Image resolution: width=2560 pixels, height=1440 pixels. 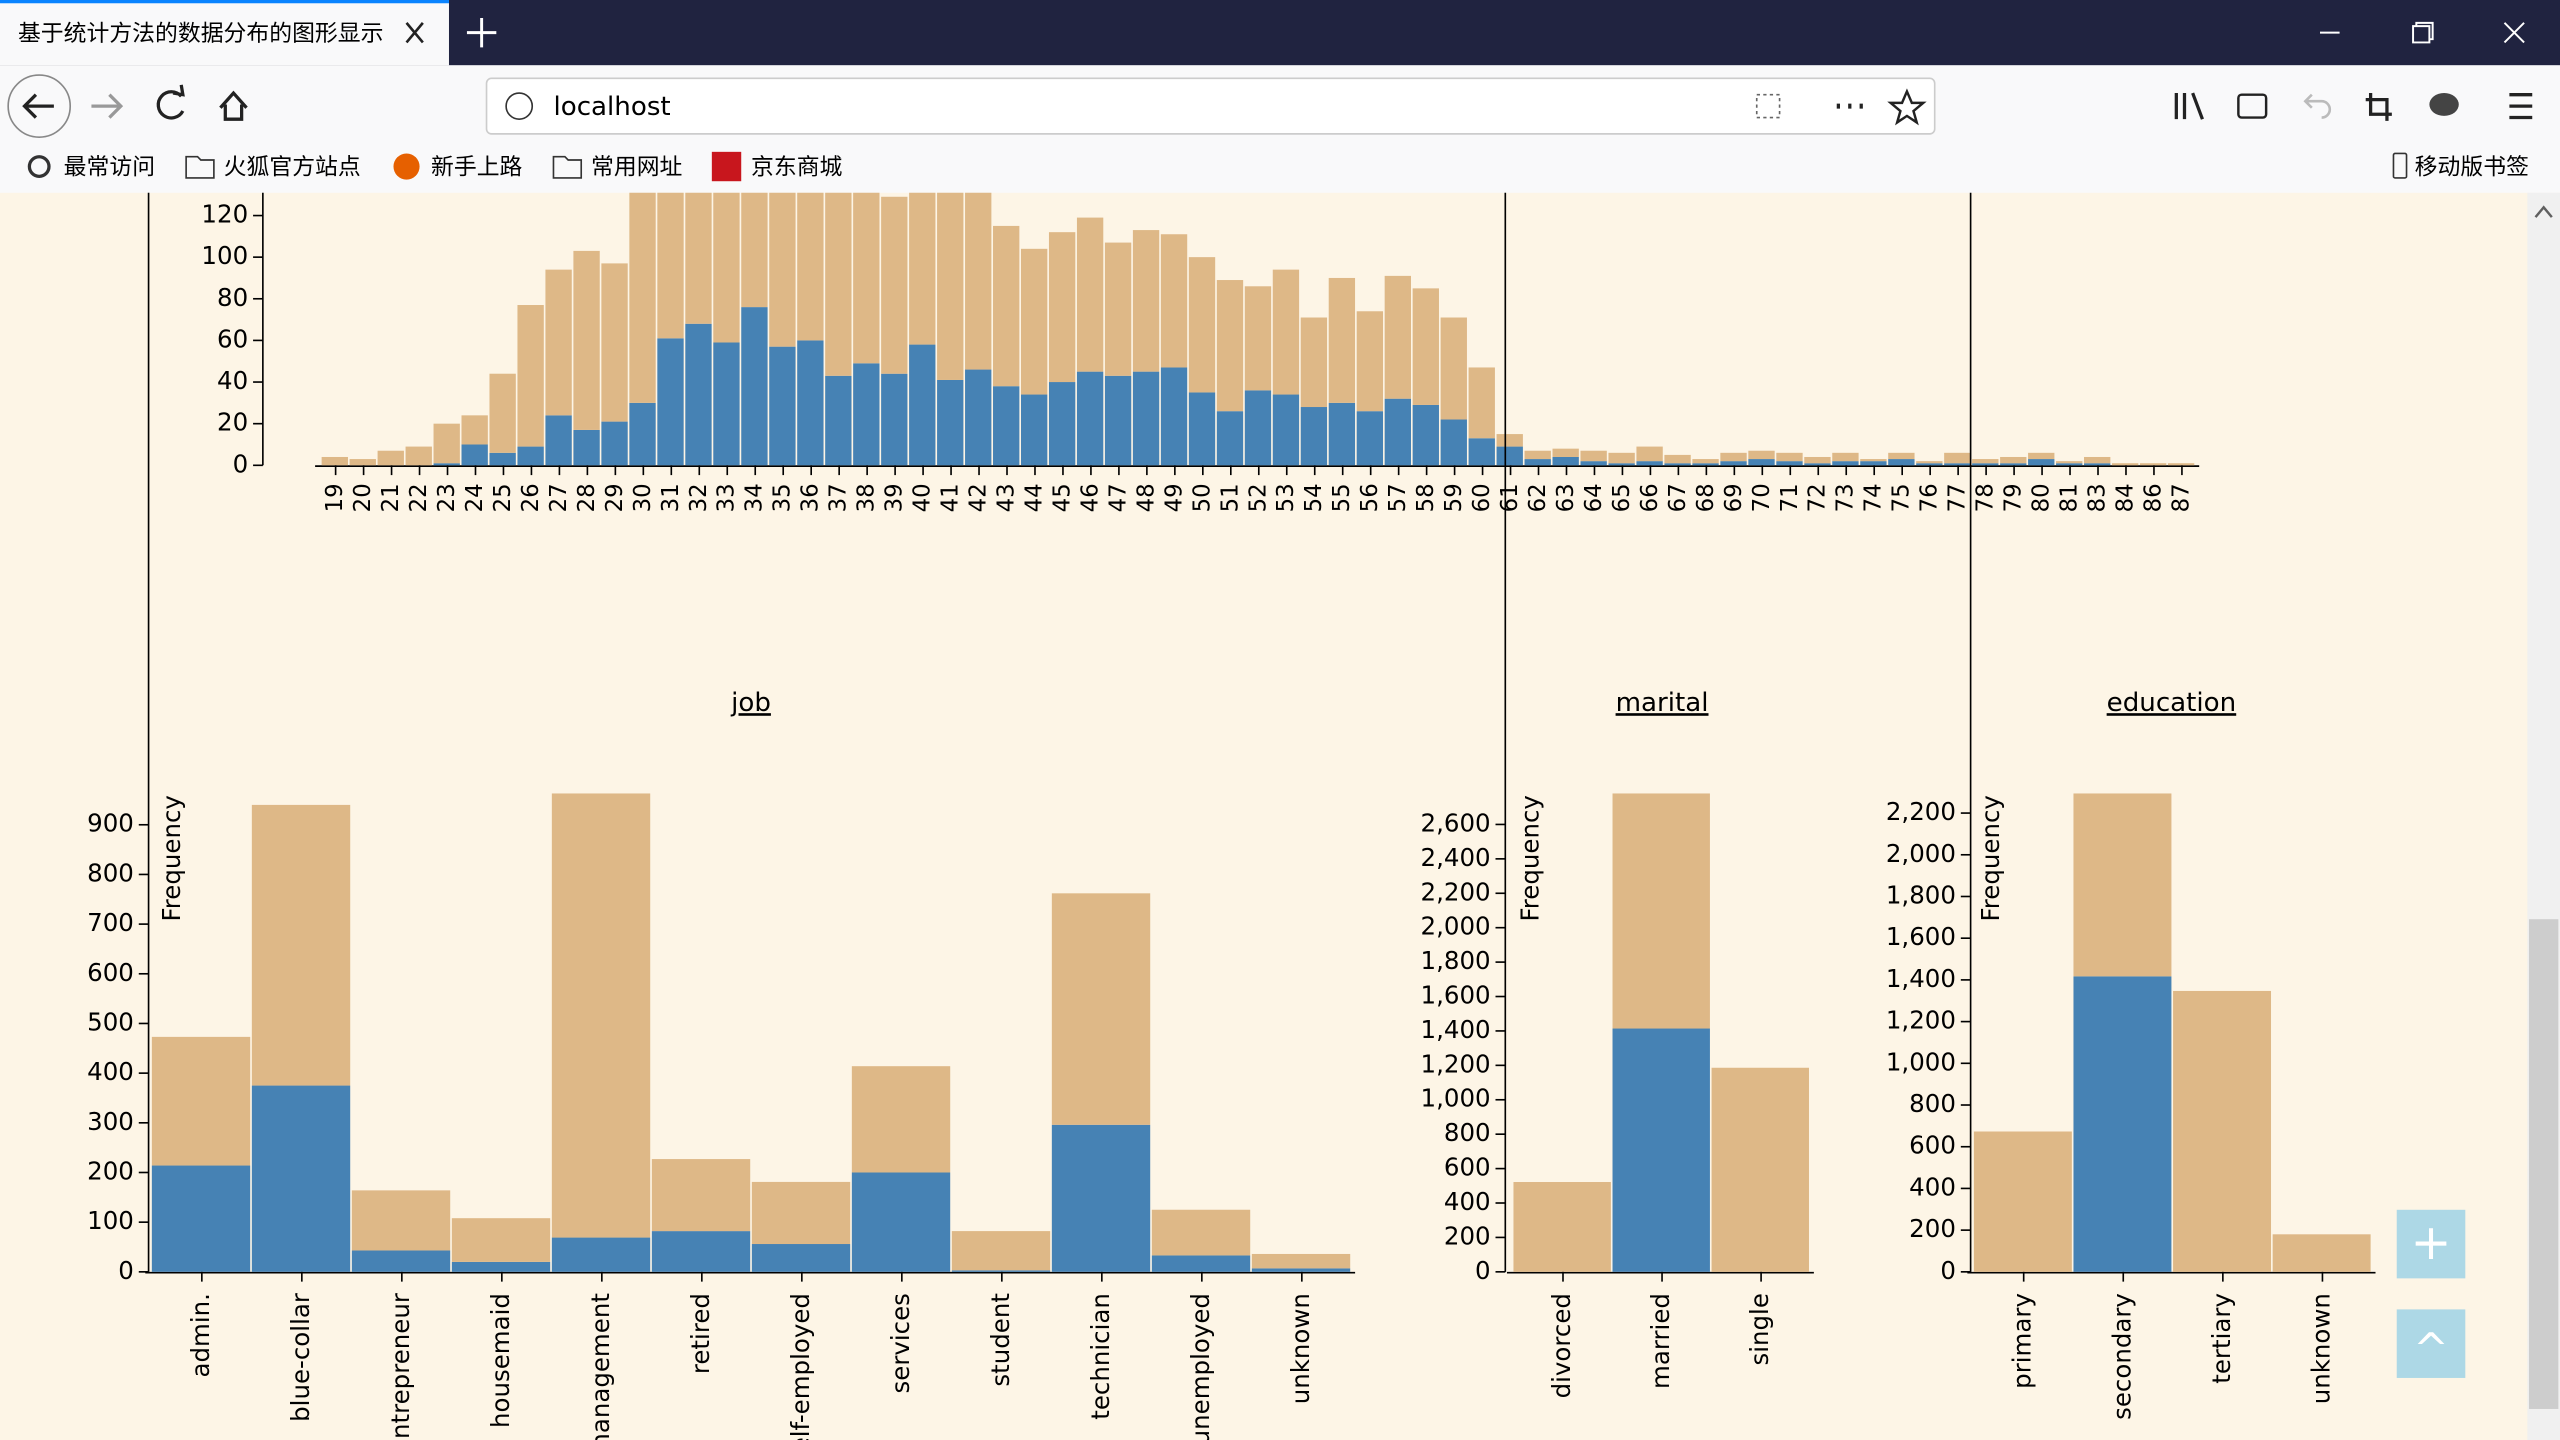 What do you see at coordinates (170, 102) in the screenshot?
I see `reload-button` at bounding box center [170, 102].